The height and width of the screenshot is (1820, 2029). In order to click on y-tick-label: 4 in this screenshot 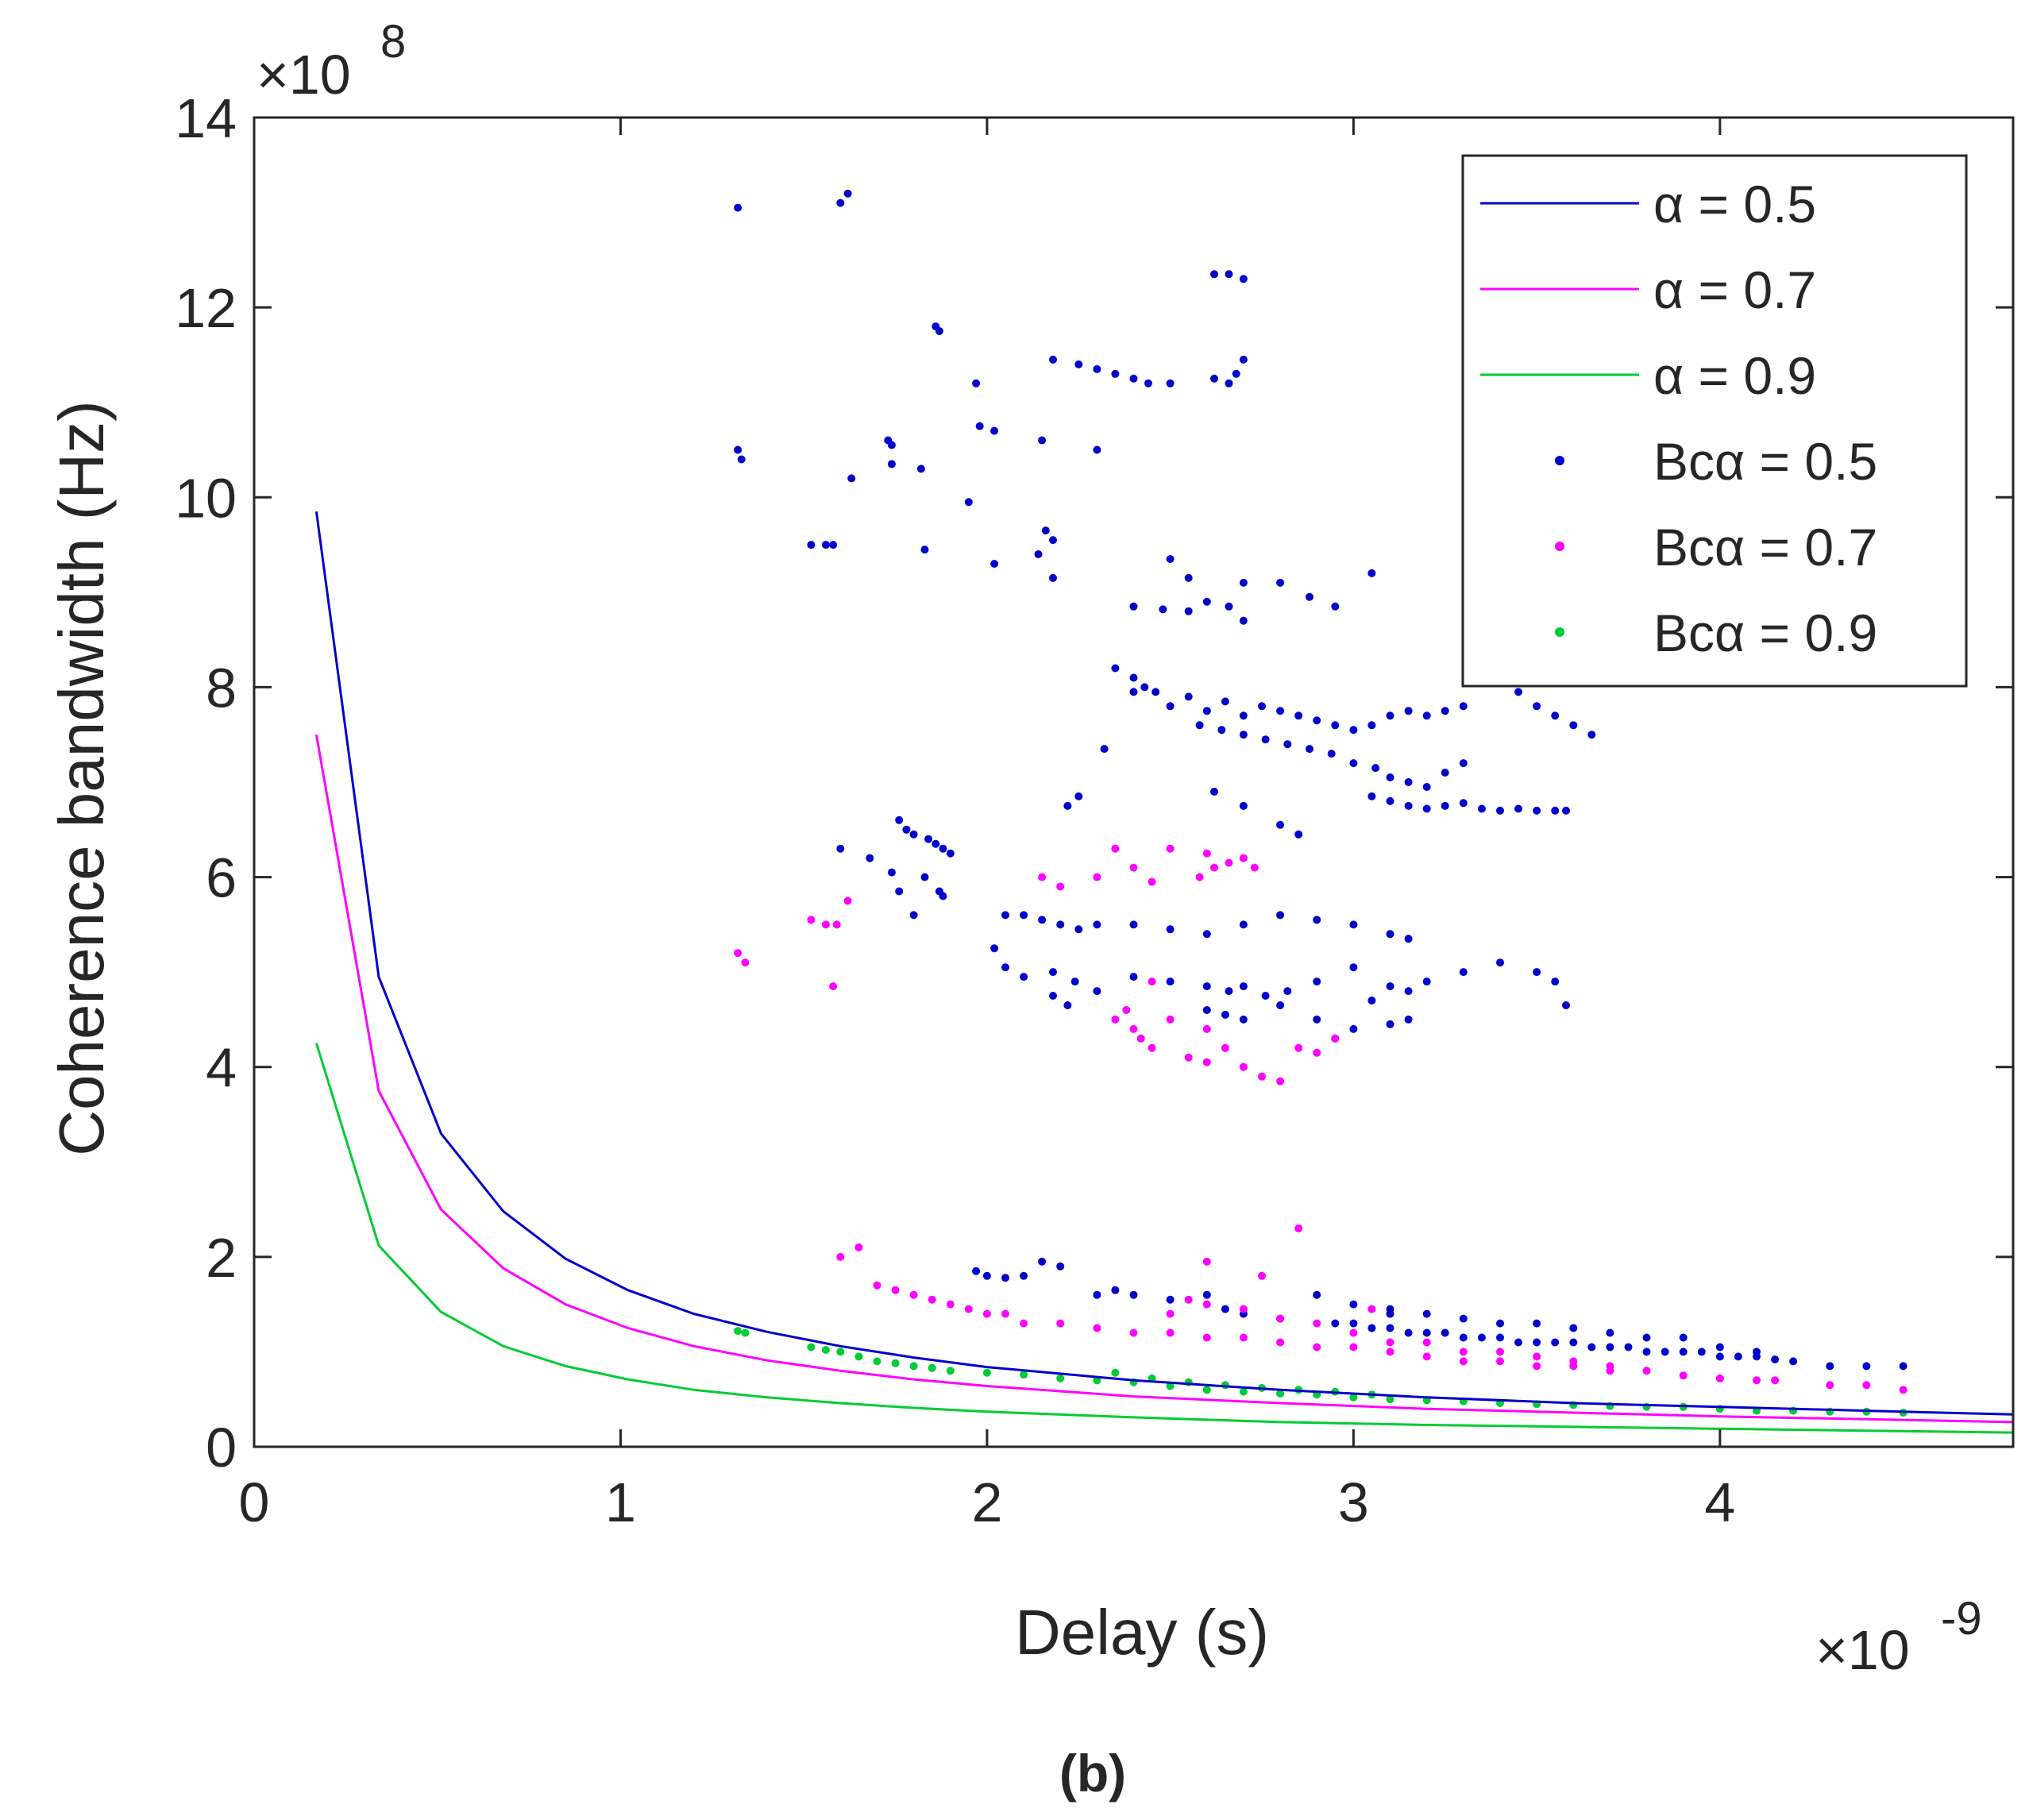, I will do `click(221, 1068)`.